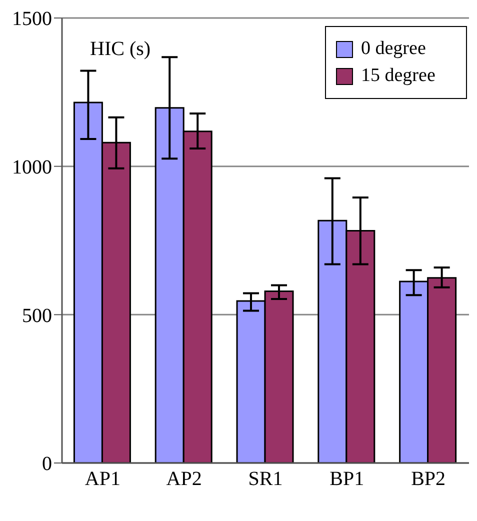  What do you see at coordinates (37, 315) in the screenshot?
I see `y-tick-label: 500` at bounding box center [37, 315].